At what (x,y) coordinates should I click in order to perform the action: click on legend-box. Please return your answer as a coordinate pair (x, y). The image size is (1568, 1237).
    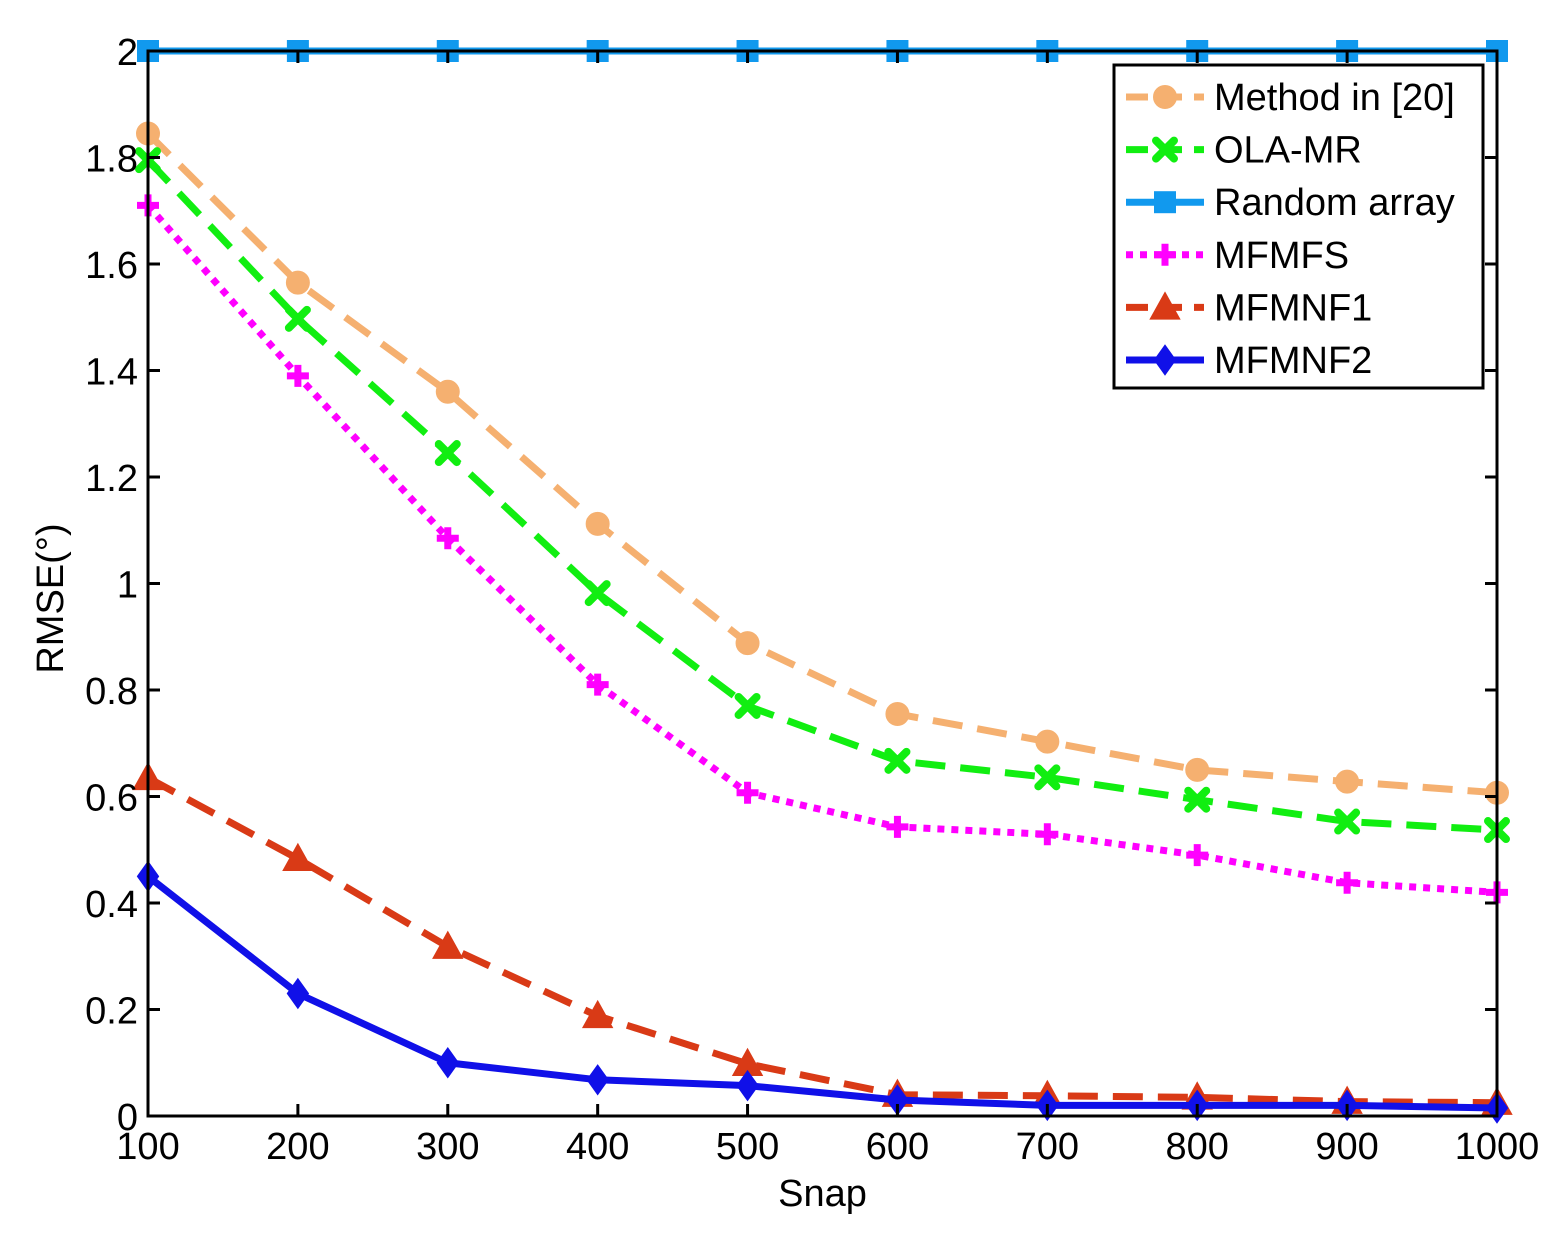
    Looking at the image, I should click on (1298, 226).